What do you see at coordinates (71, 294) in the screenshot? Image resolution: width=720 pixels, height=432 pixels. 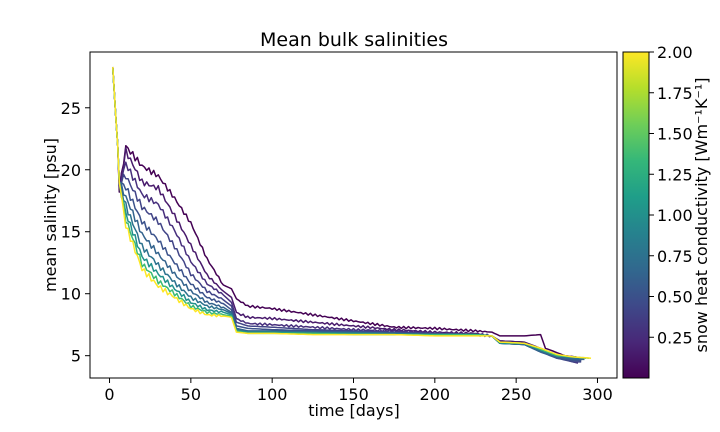 I see `y-tick-label: 10` at bounding box center [71, 294].